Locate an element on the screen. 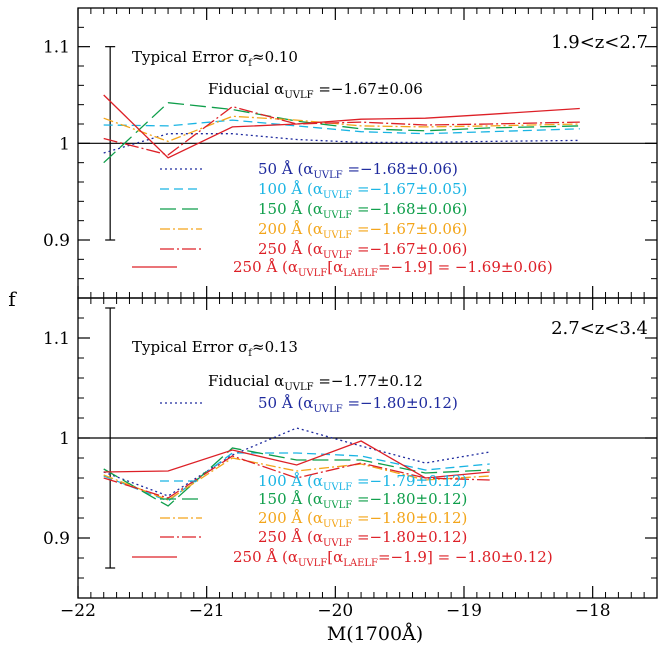  x-tick-label: −21 is located at coordinates (207, 611).